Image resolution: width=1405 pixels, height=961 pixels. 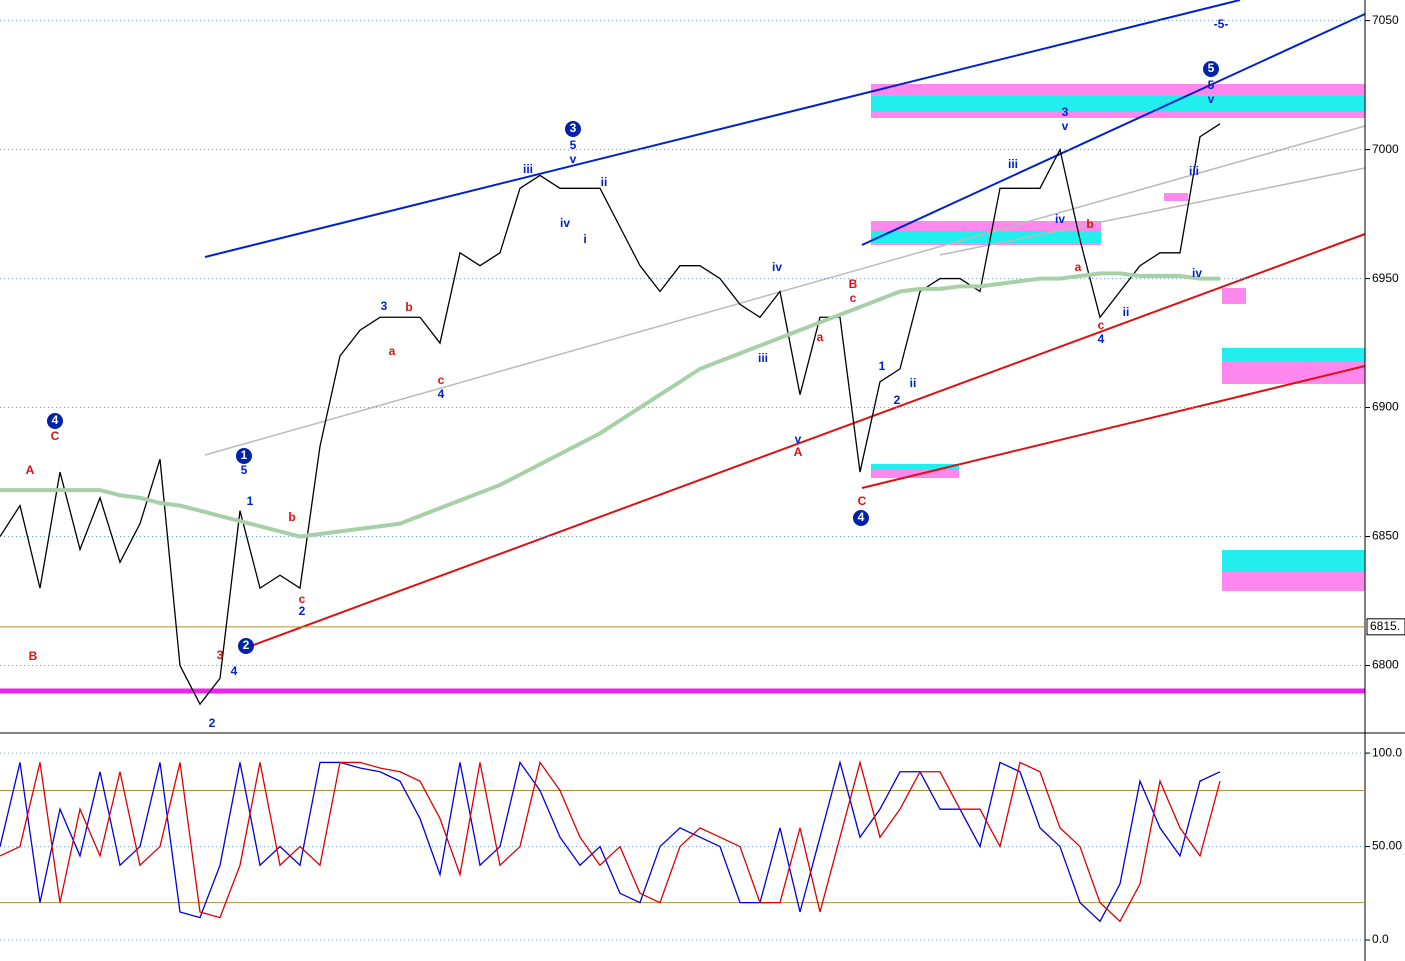 I want to click on series-line, so click(x=610, y=841).